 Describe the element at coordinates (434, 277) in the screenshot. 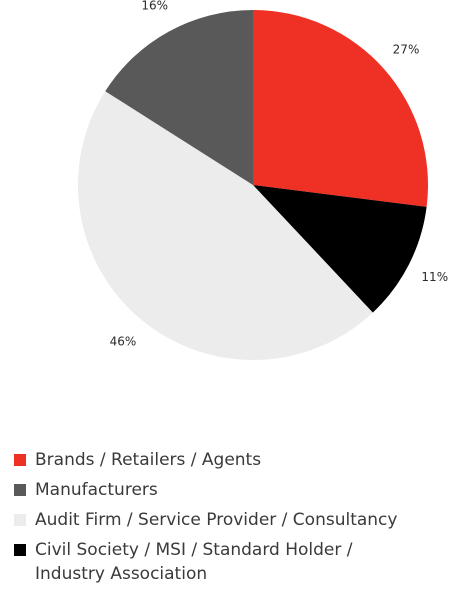

I see `pie-label-civil: 11%` at that location.